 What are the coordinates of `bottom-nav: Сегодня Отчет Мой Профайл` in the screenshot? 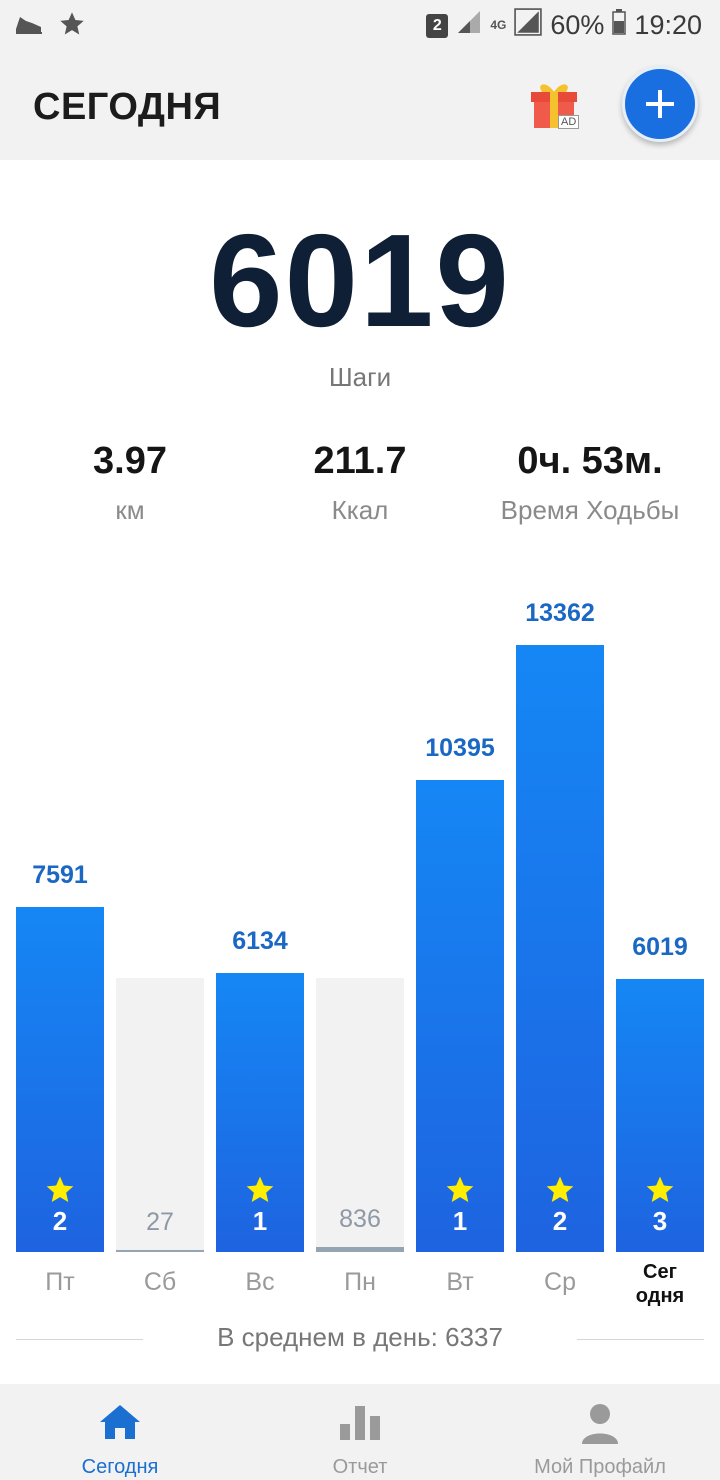 It's located at (360, 1432).